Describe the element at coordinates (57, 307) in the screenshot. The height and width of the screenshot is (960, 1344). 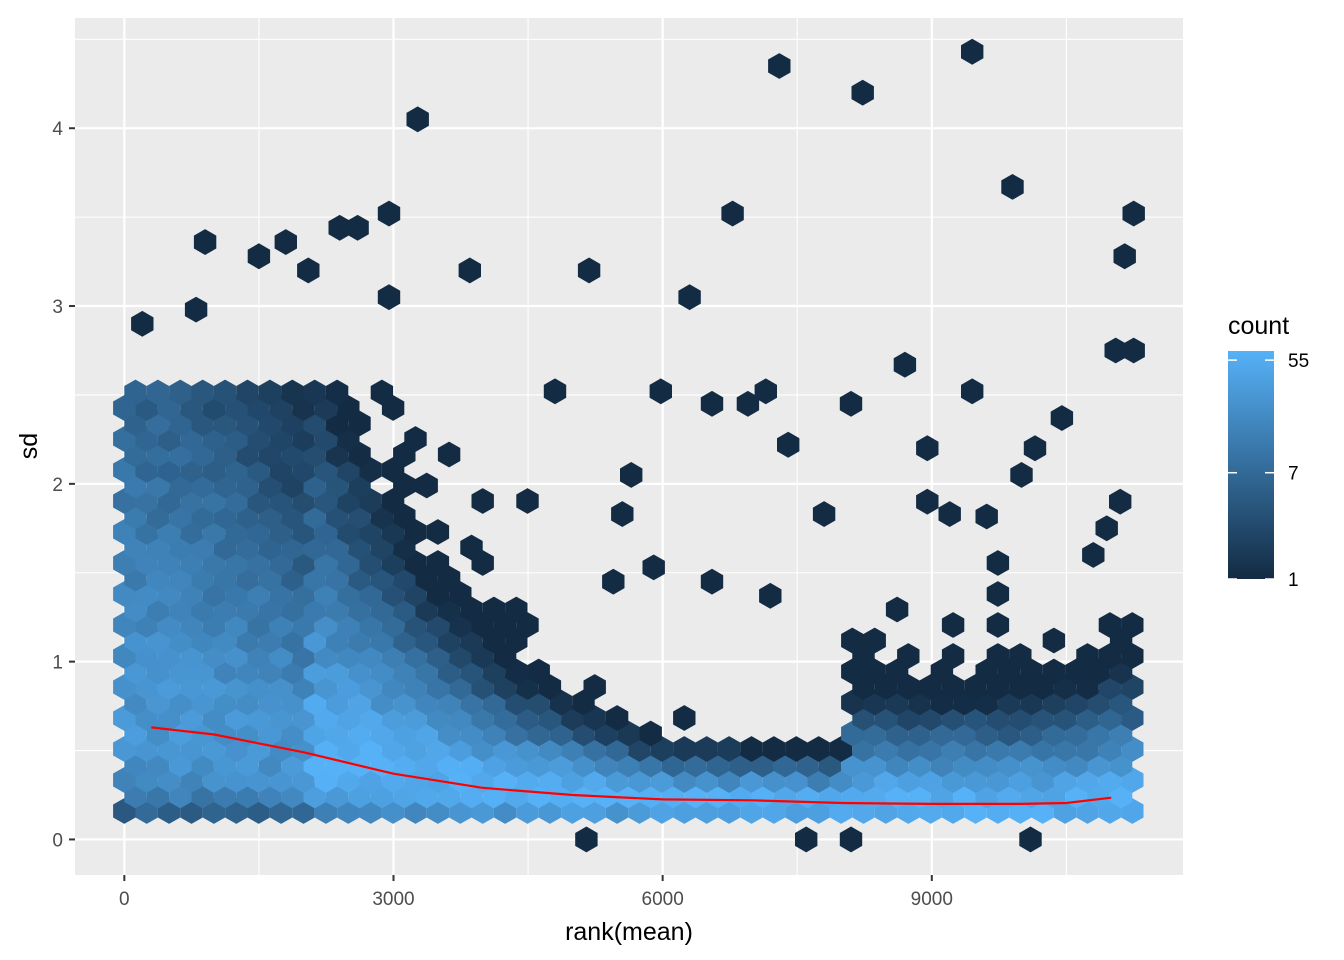
I see `y-tick-label: 3` at that location.